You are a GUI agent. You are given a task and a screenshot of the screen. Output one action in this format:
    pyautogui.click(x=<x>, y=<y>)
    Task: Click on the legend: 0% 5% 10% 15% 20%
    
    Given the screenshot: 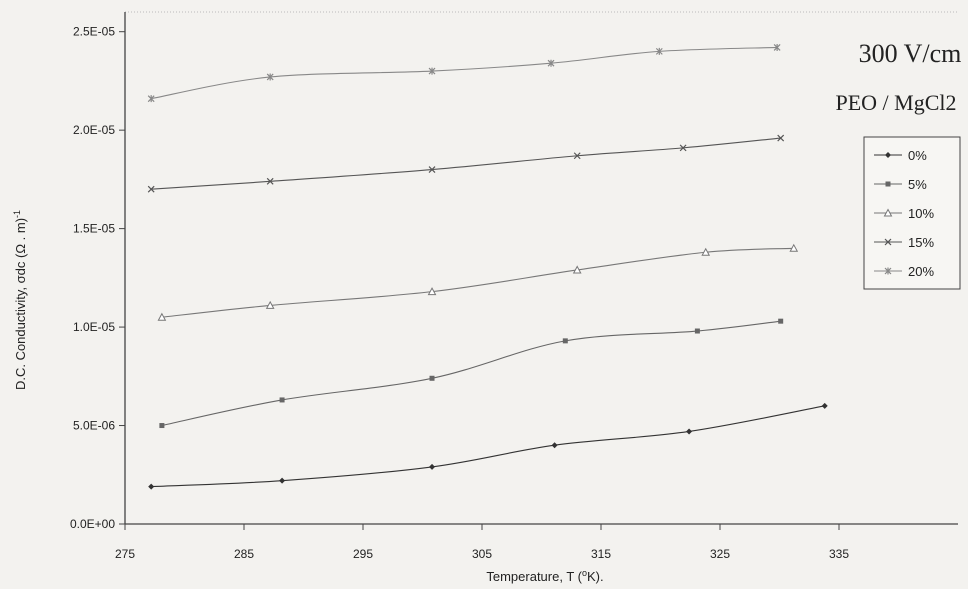 What is the action you would take?
    pyautogui.click(x=912, y=213)
    